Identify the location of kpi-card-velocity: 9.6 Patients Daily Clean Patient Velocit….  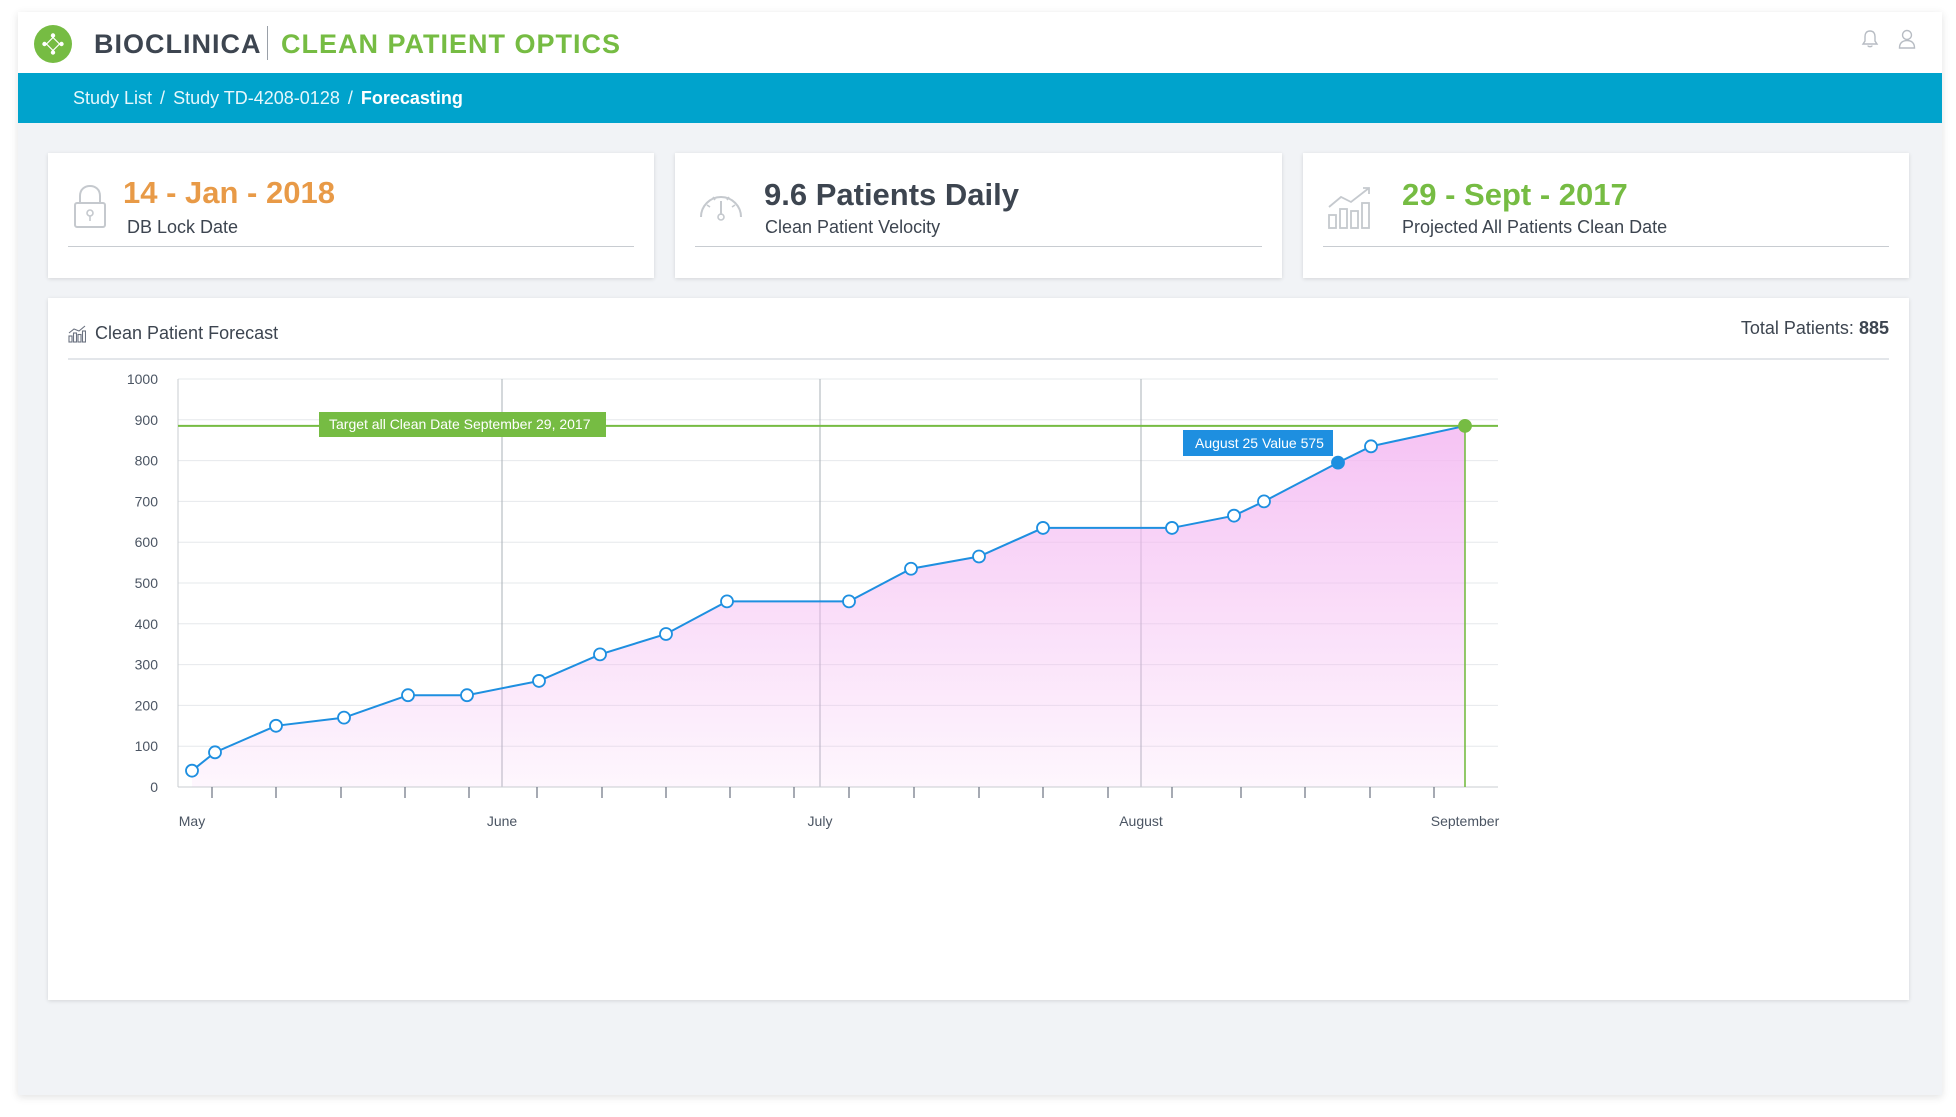
(978, 215).